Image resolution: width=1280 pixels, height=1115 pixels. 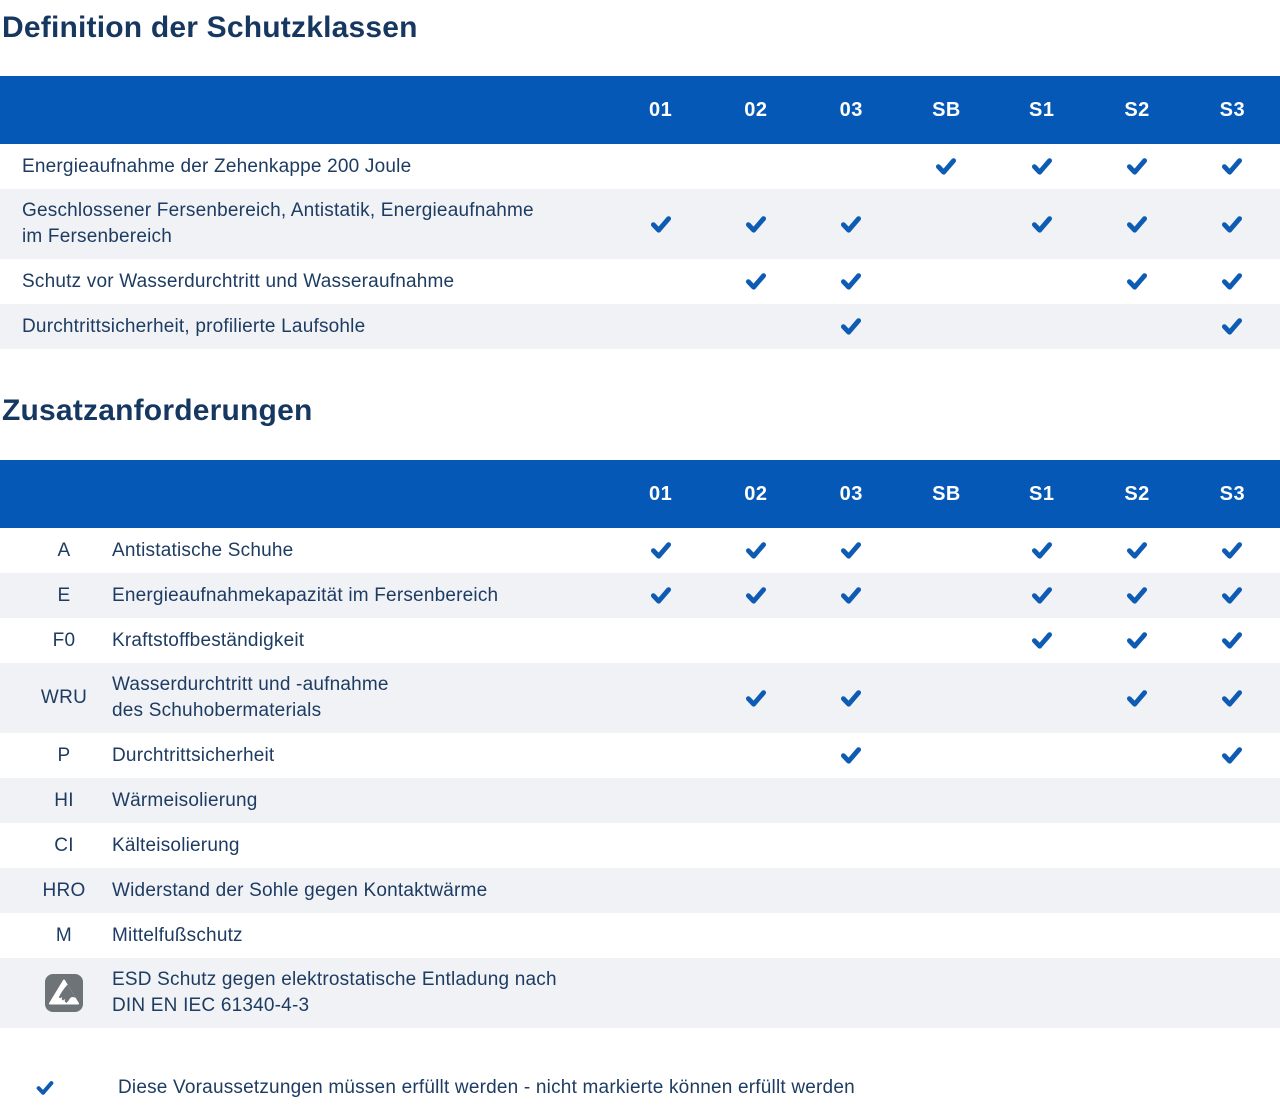 I want to click on table-row: CI Kälteisolierung, so click(x=640, y=845).